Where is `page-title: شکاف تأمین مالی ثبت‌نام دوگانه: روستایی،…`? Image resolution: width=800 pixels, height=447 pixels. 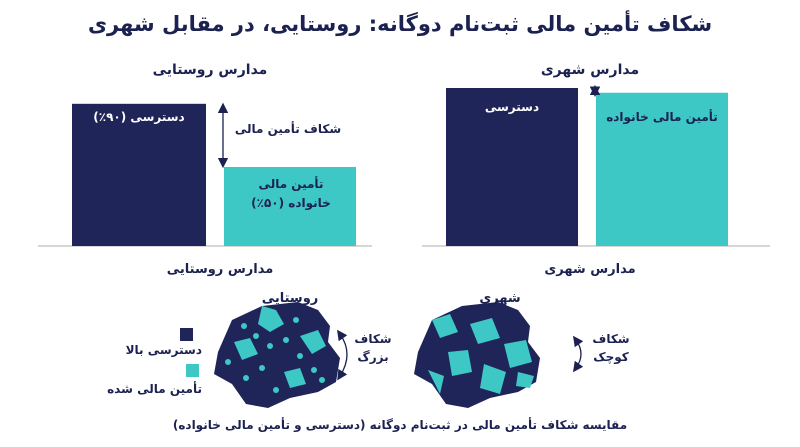
page-title: شکاف تأمین مالی ثبت‌نام دوگانه: روستایی،… is located at coordinates (400, 24).